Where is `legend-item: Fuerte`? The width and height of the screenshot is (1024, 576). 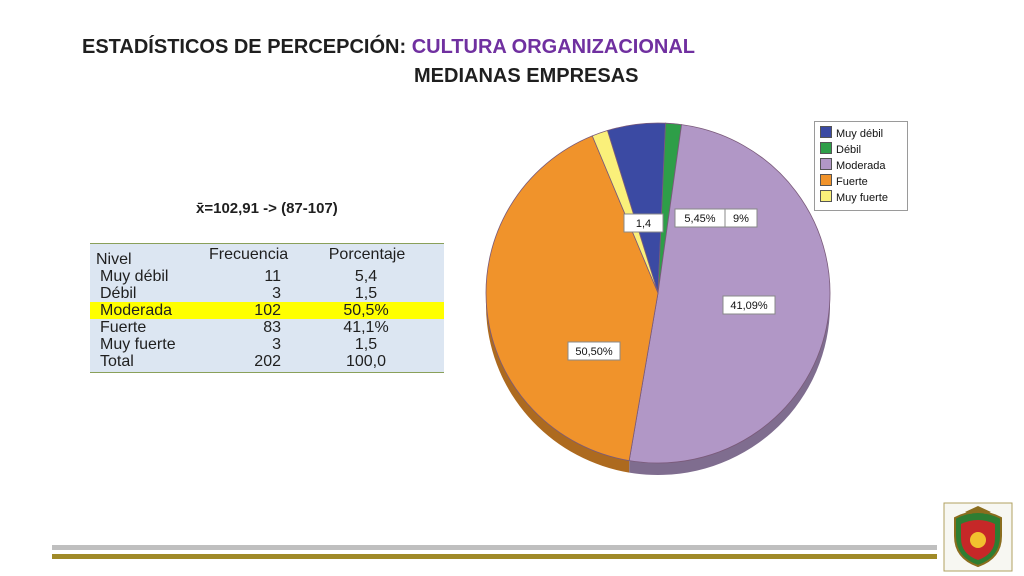
legend-item: Fuerte is located at coordinates (844, 181).